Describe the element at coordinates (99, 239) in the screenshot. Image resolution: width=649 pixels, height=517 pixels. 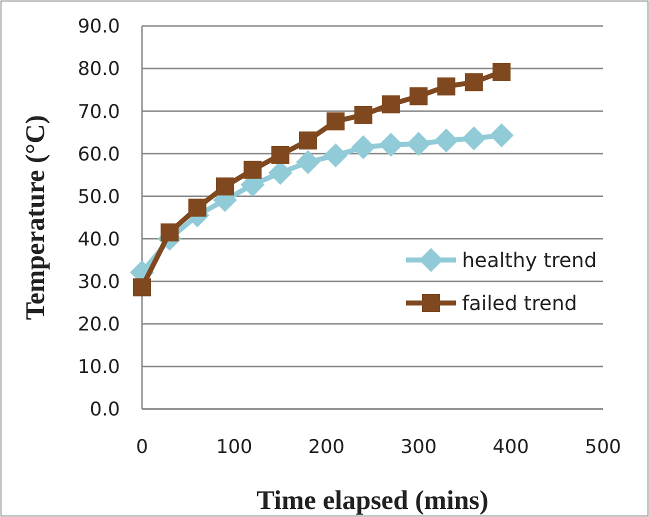
I see `y-tick-label: 40.0` at that location.